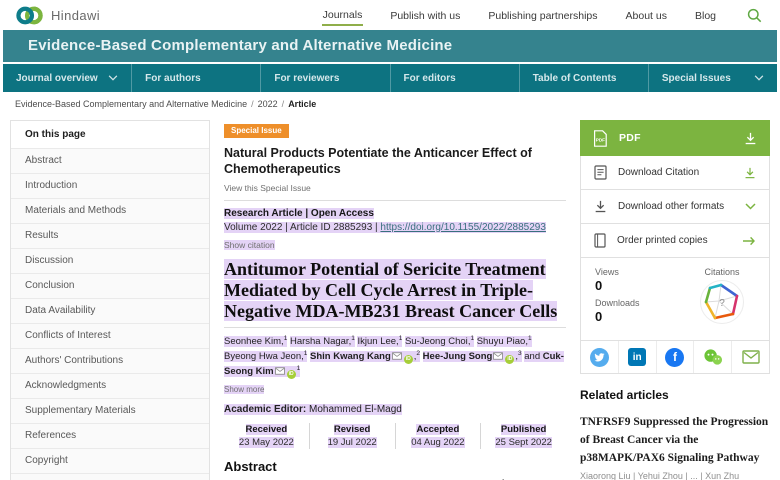 This screenshot has height=480, width=780. I want to click on toc-item-introduction: Introduction, so click(110, 186).